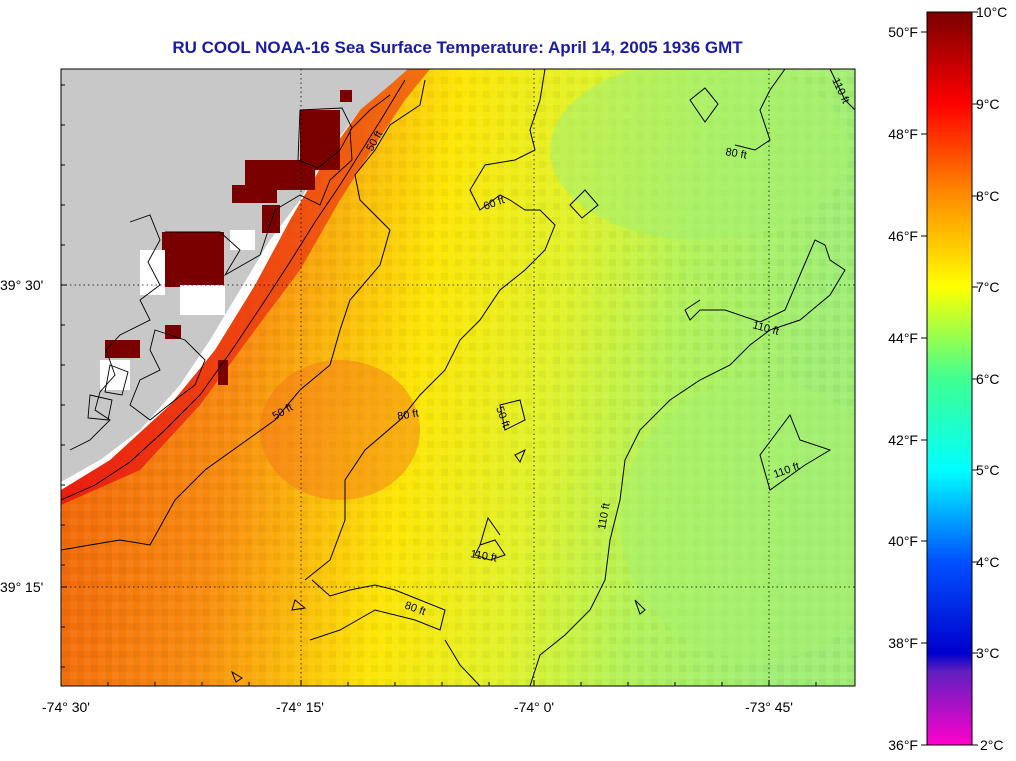 This screenshot has height=761, width=1016. Describe the element at coordinates (988, 470) in the screenshot. I see `celsius-tick: 5°C` at that location.